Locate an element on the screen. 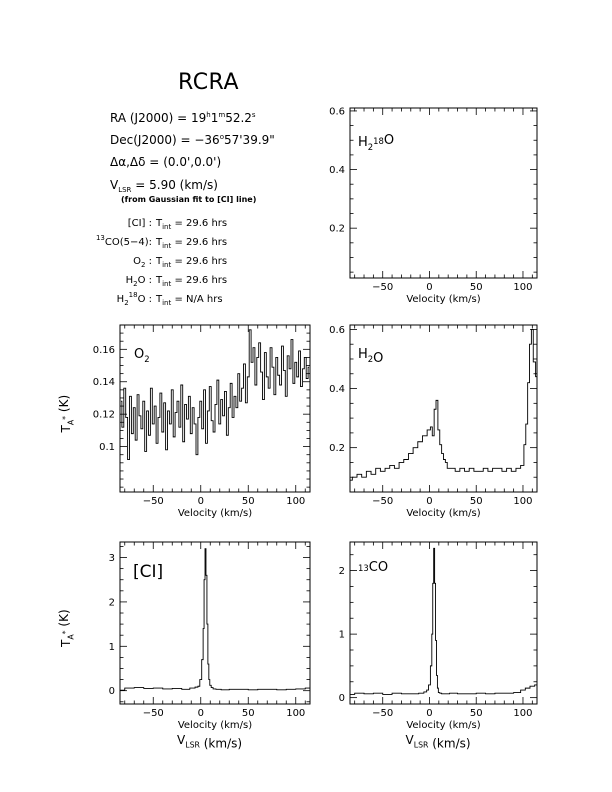  dec-label: Dec(J2000) = is located at coordinates (150, 140).